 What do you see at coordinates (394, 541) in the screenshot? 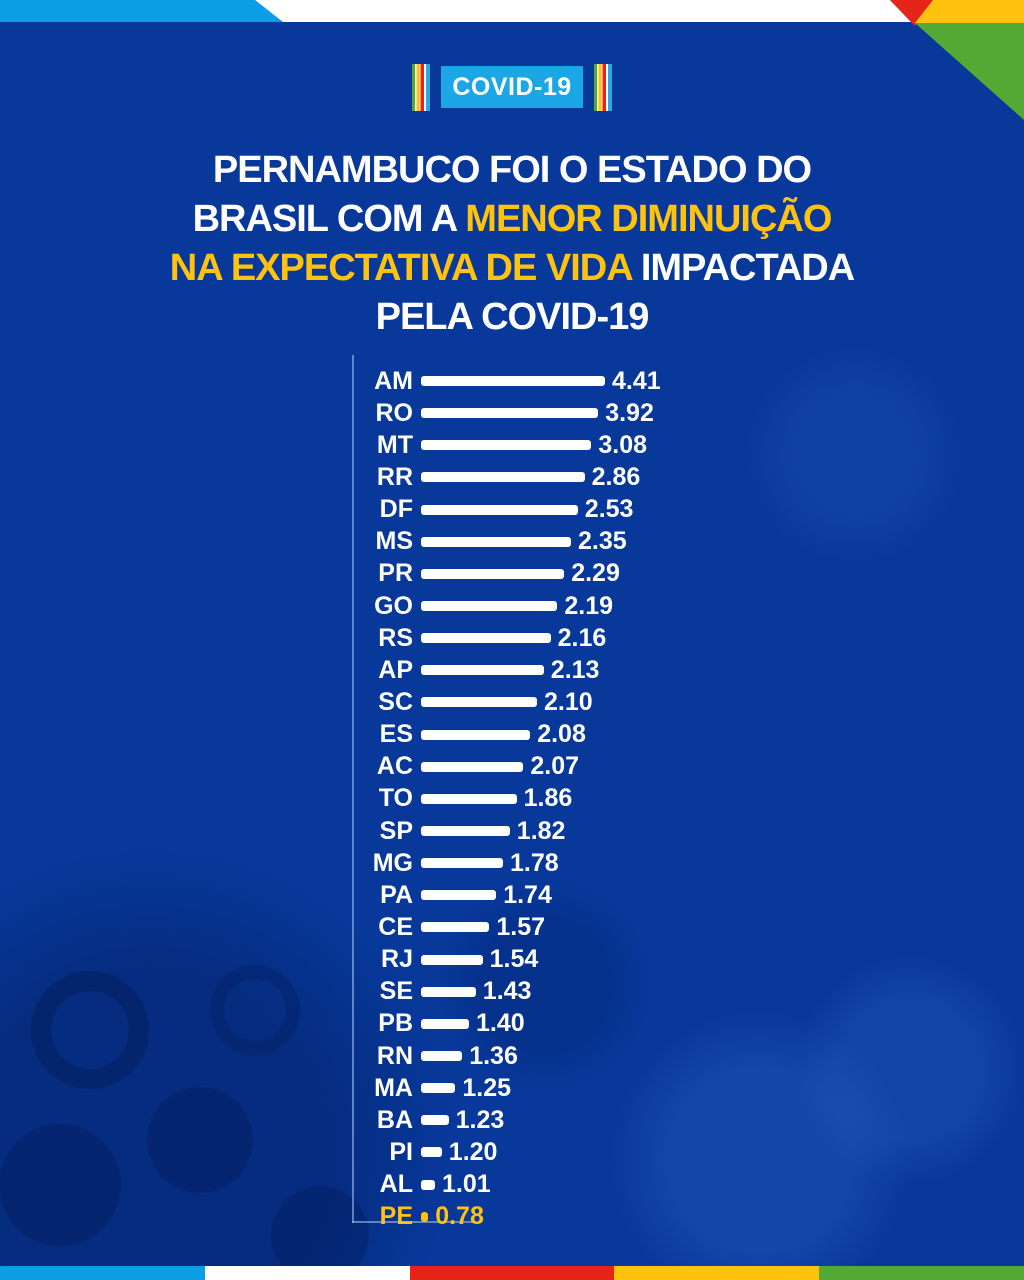
I see `bar-category-label: MS` at bounding box center [394, 541].